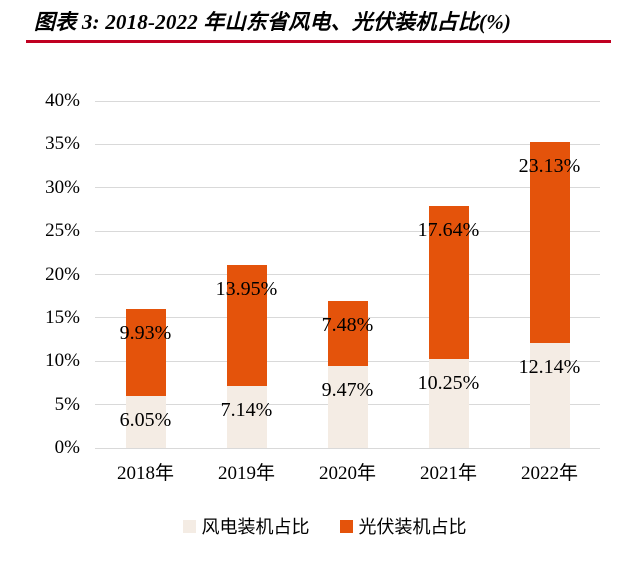 The height and width of the screenshot is (578, 617). What do you see at coordinates (145, 352) in the screenshot?
I see `bar-segment-pv-2018年` at bounding box center [145, 352].